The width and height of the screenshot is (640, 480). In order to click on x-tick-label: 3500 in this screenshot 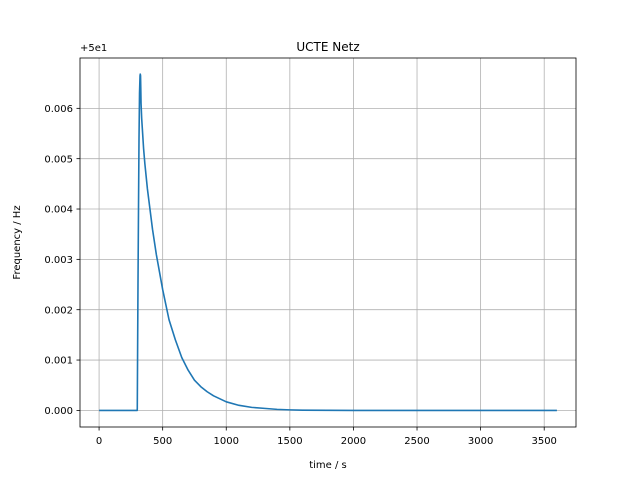, I will do `click(543, 441)`.